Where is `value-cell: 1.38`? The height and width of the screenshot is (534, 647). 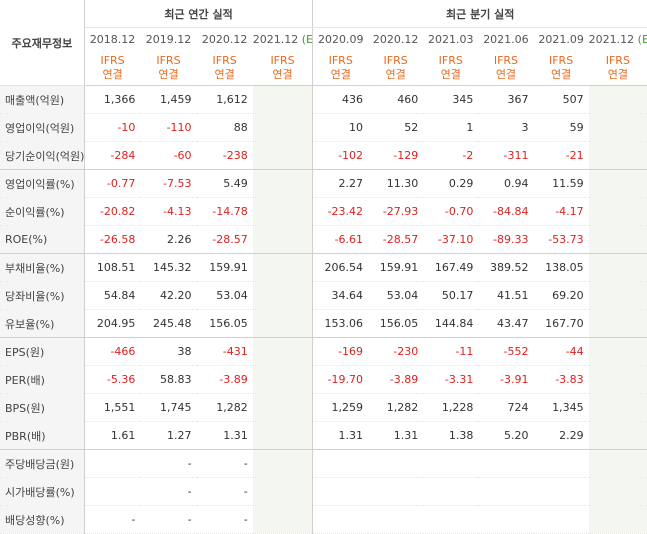 value-cell: 1.38 is located at coordinates (451, 435).